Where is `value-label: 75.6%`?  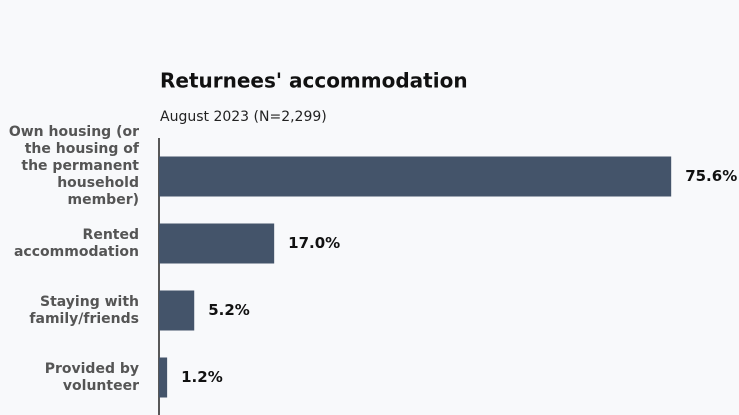
value-label: 75.6% is located at coordinates (711, 176).